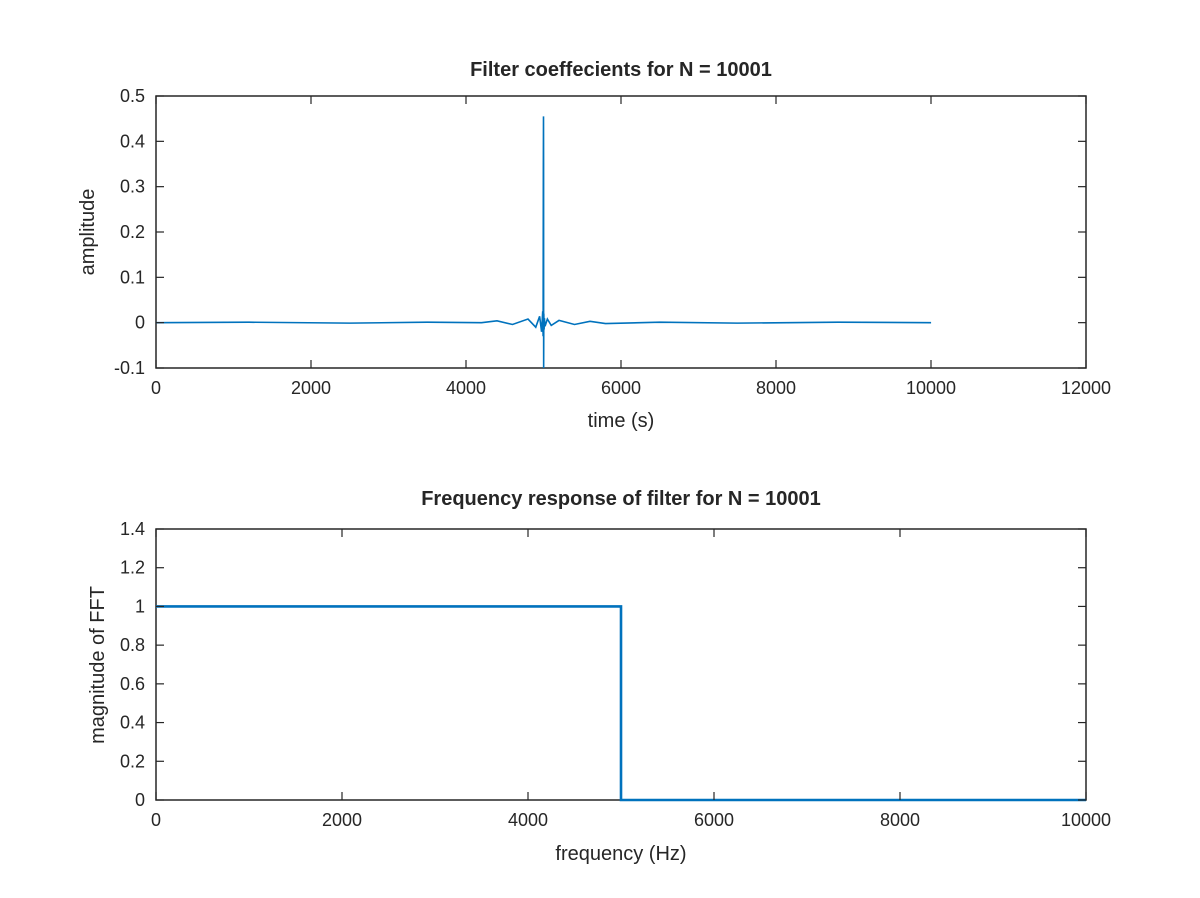  Describe the element at coordinates (132, 187) in the screenshot. I see `y-tick-label: 0.3` at that location.